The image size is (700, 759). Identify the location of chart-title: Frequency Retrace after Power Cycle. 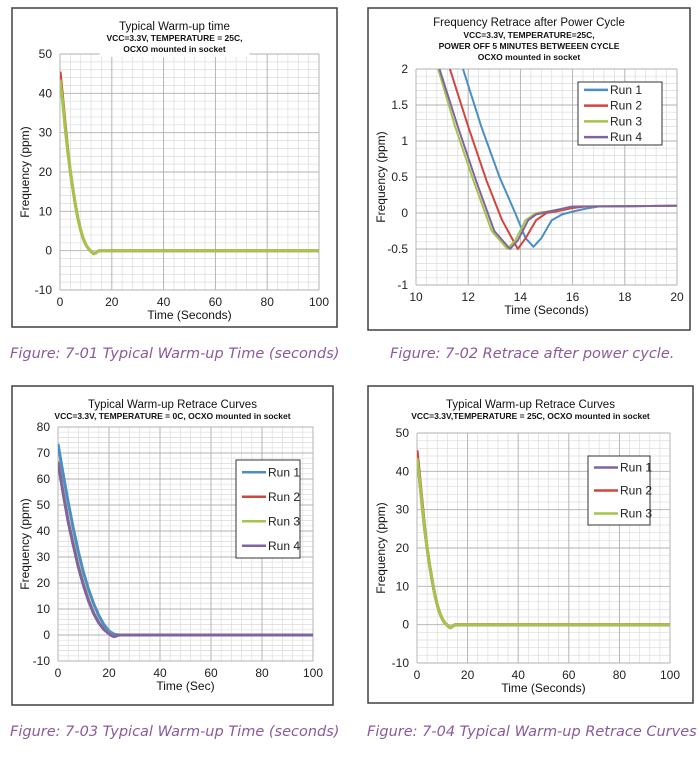
(529, 23).